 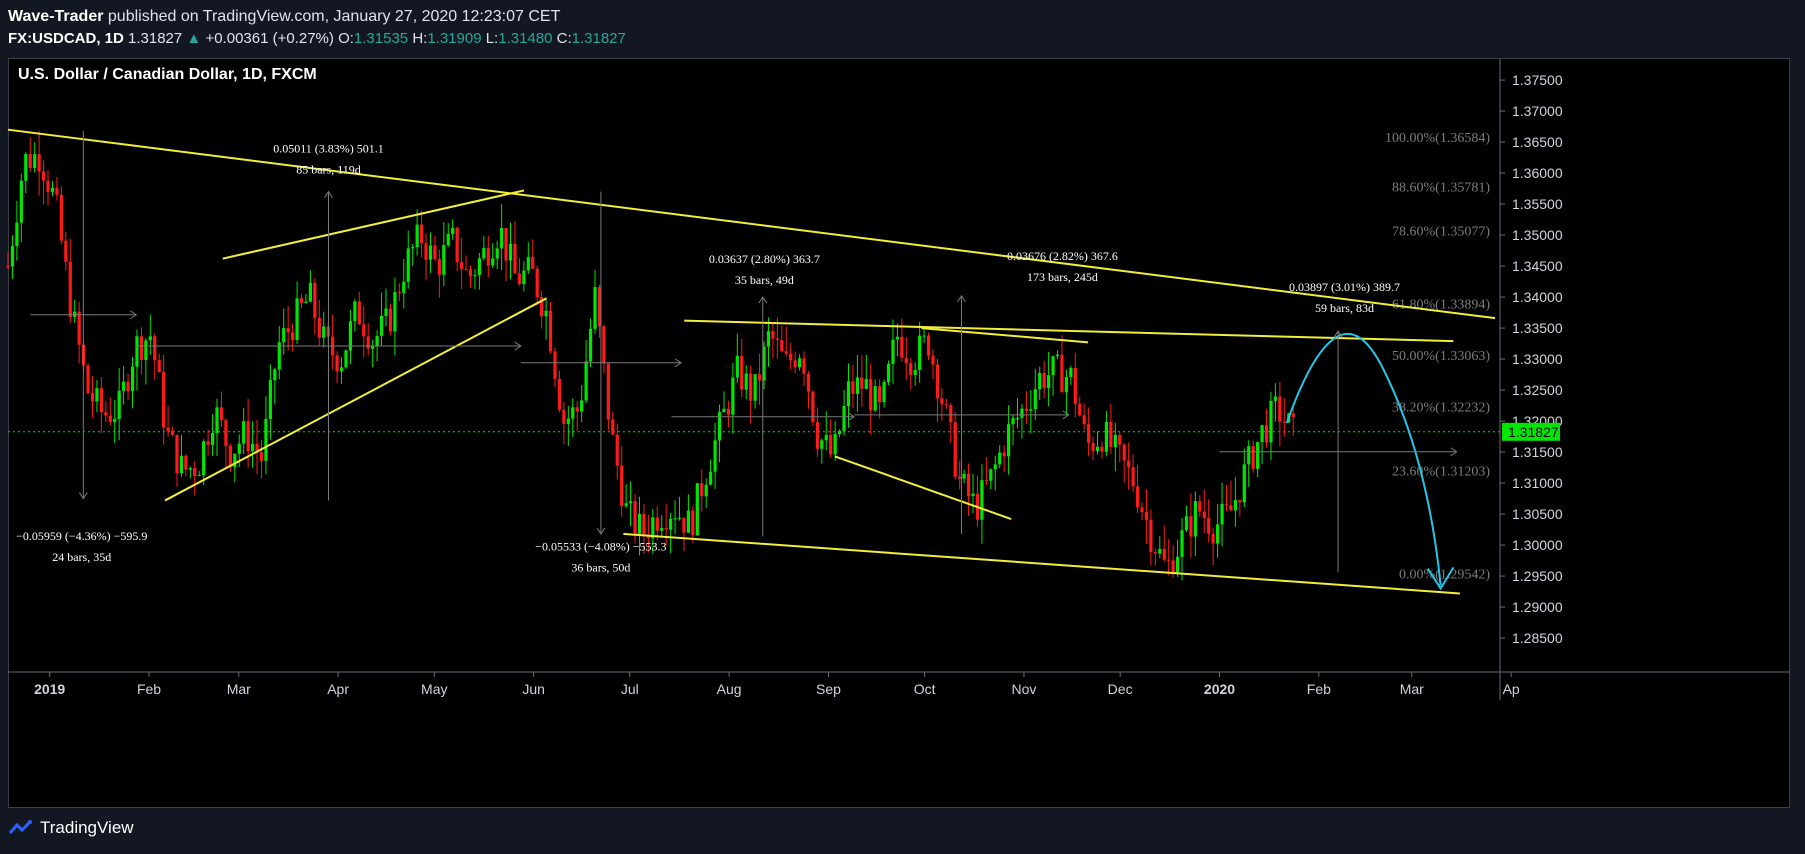 I want to click on channel-top-line, so click(x=1069, y=331).